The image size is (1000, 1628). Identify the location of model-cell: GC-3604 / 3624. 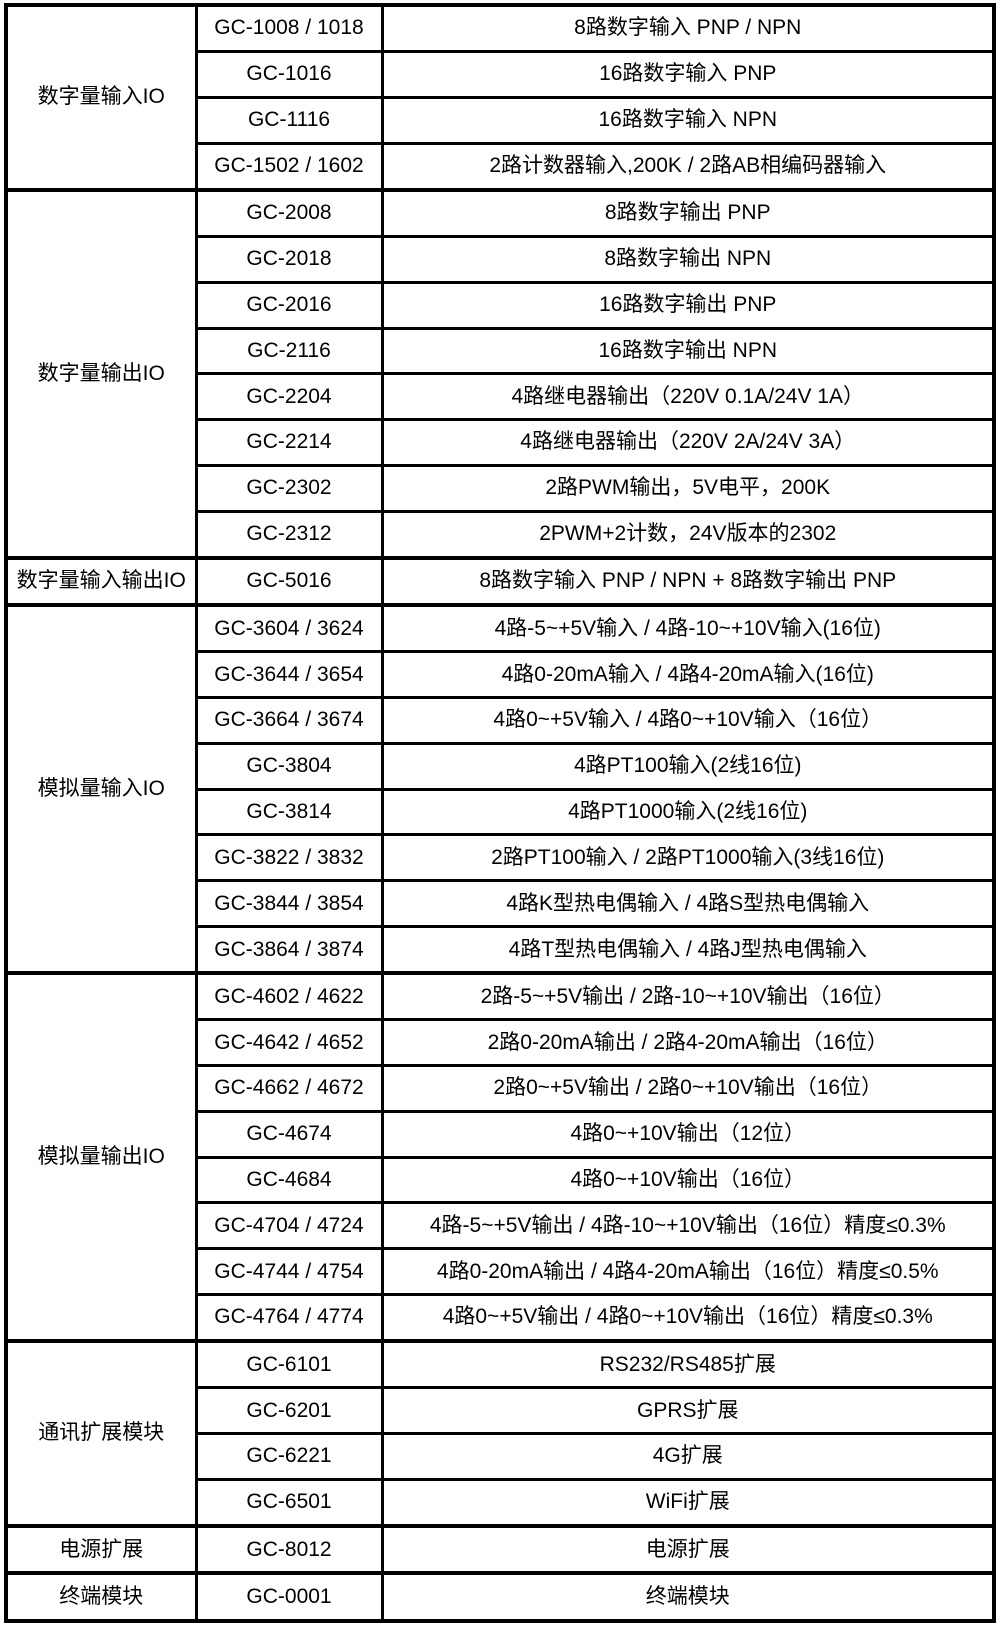
(289, 628).